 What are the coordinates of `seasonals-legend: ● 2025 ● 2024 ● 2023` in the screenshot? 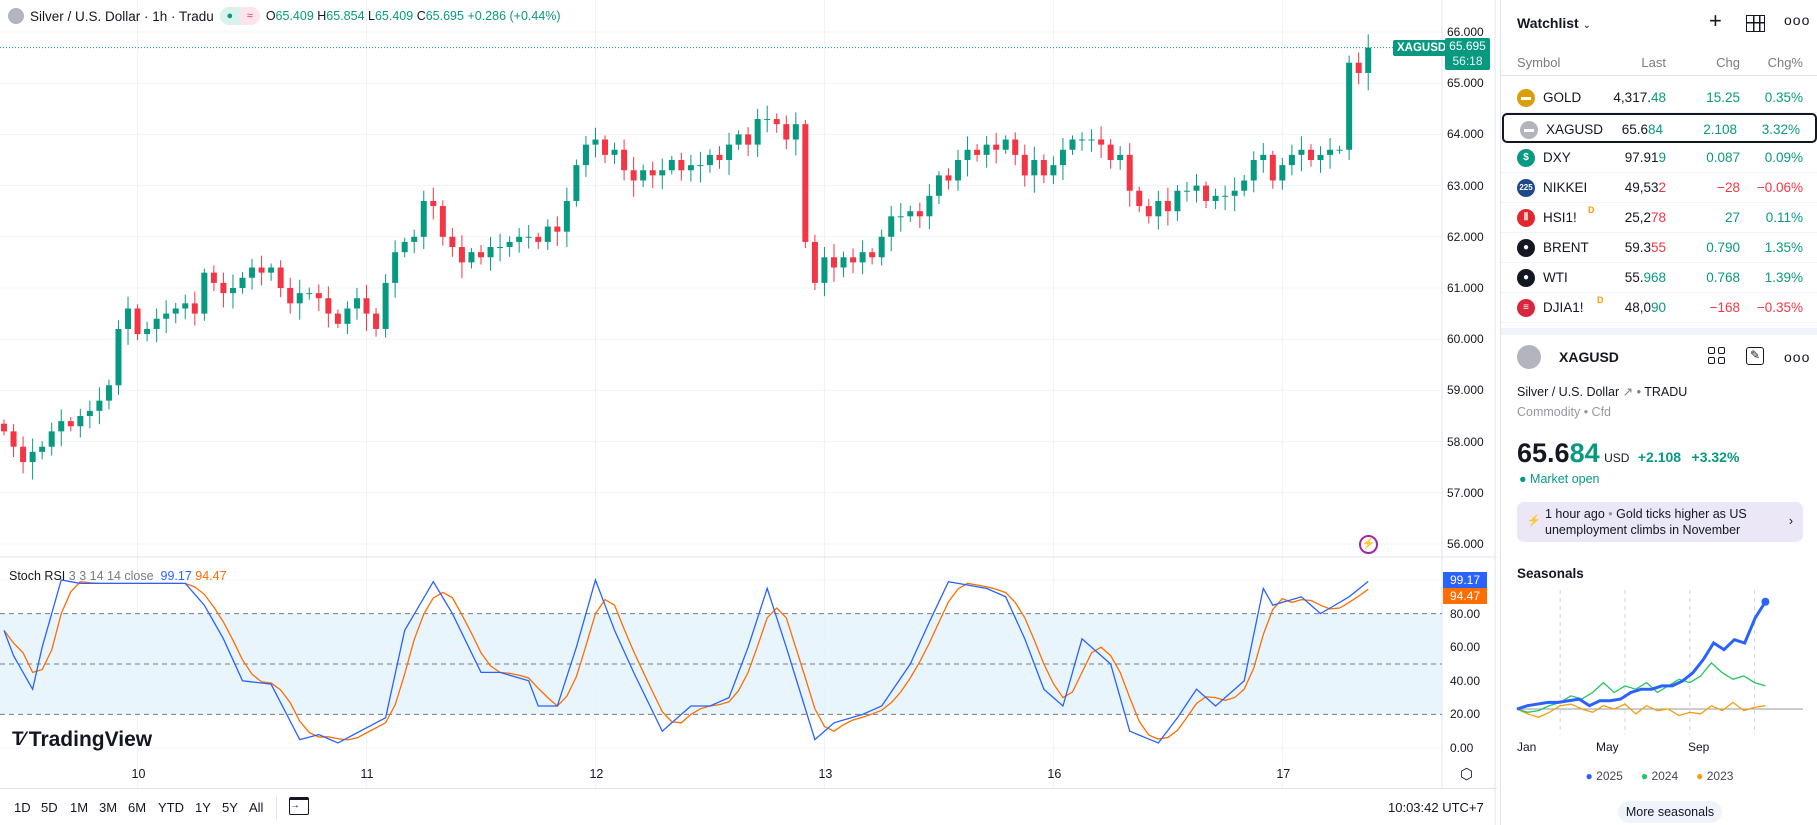 It's located at (1659, 776).